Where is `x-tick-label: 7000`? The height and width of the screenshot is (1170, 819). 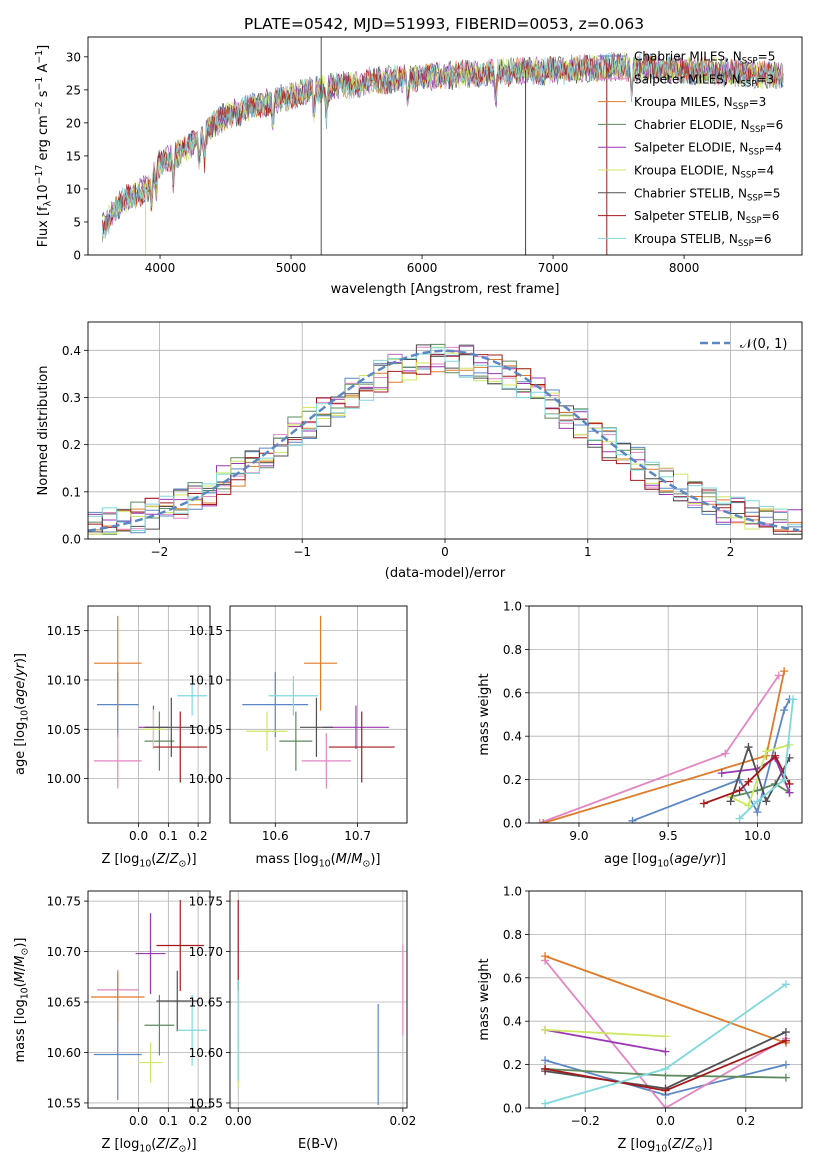 x-tick-label: 7000 is located at coordinates (553, 268).